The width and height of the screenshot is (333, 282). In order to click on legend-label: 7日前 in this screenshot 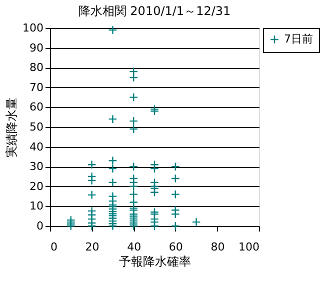, I will do `click(298, 39)`.